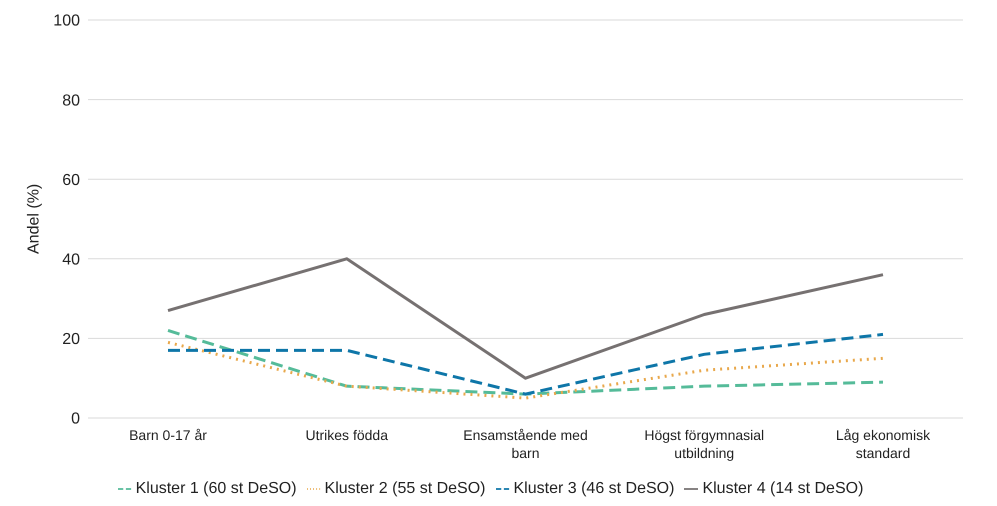 Image resolution: width=997 pixels, height=506 pixels. What do you see at coordinates (71, 180) in the screenshot?
I see `y-tick-label: 60` at bounding box center [71, 180].